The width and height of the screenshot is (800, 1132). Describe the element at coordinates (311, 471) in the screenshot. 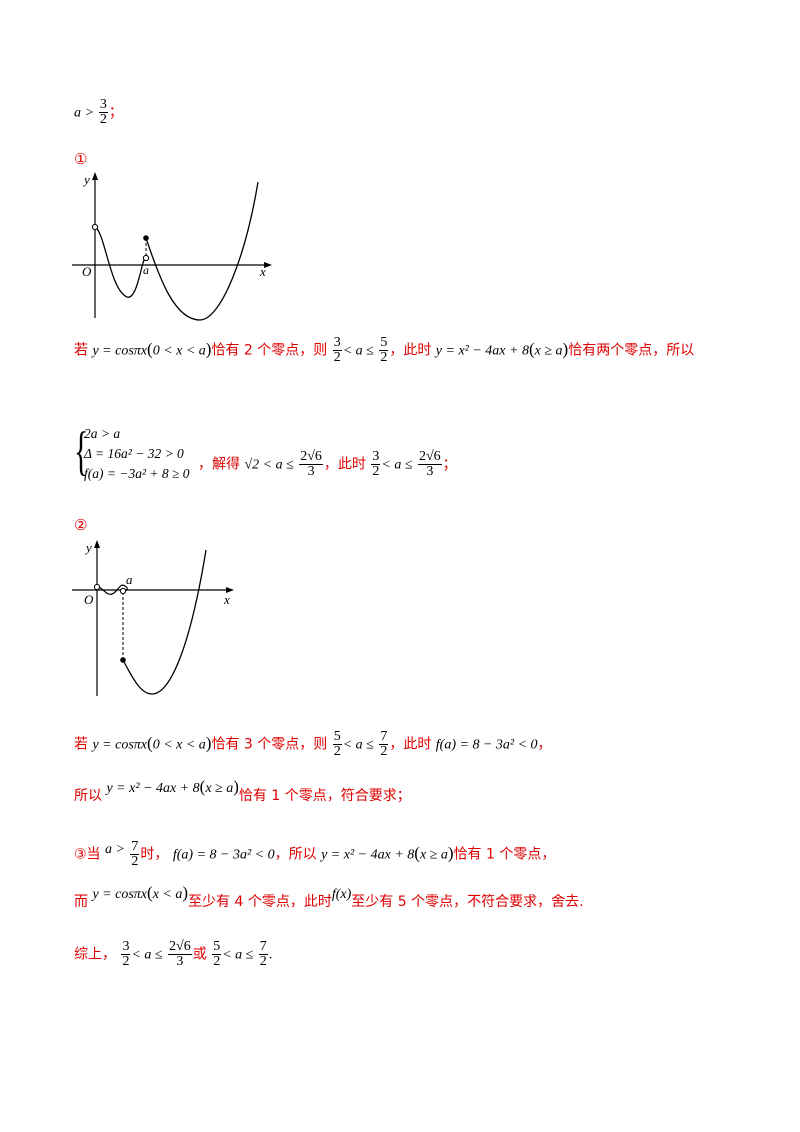

I see `denominator: 3` at that location.